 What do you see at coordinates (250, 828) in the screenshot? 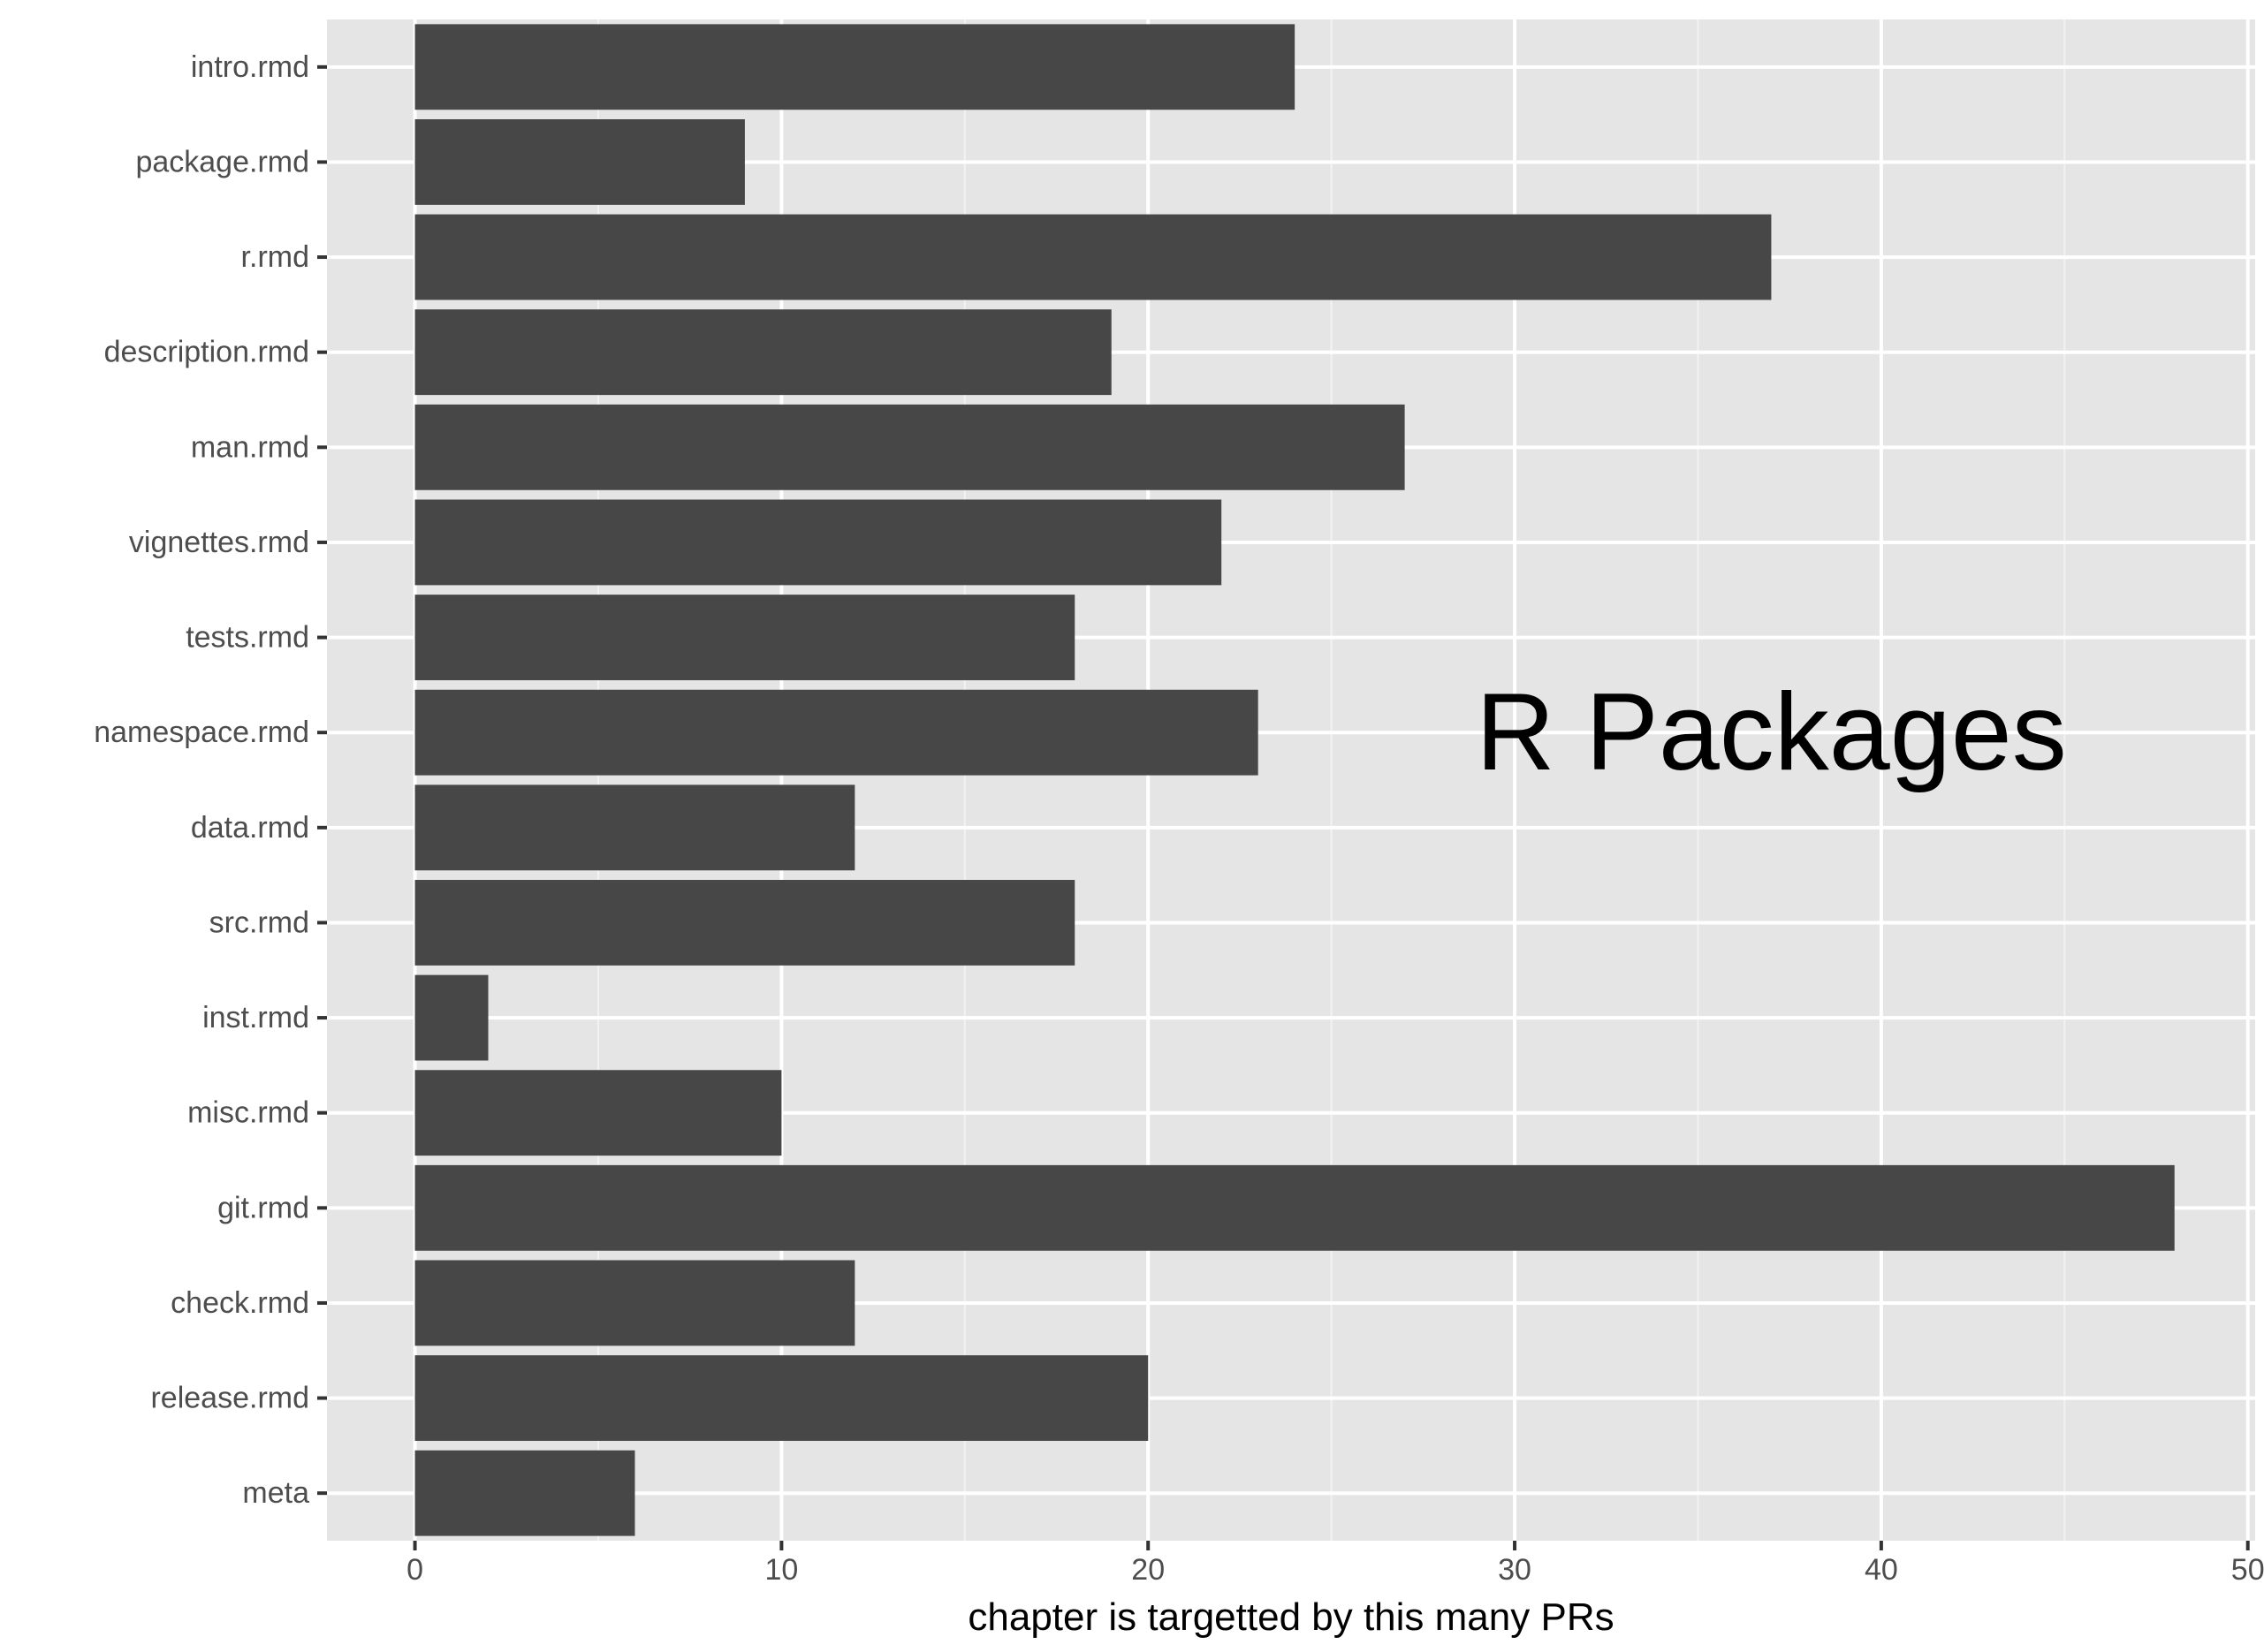
I see `y-tick-label: data.rmd` at bounding box center [250, 828].